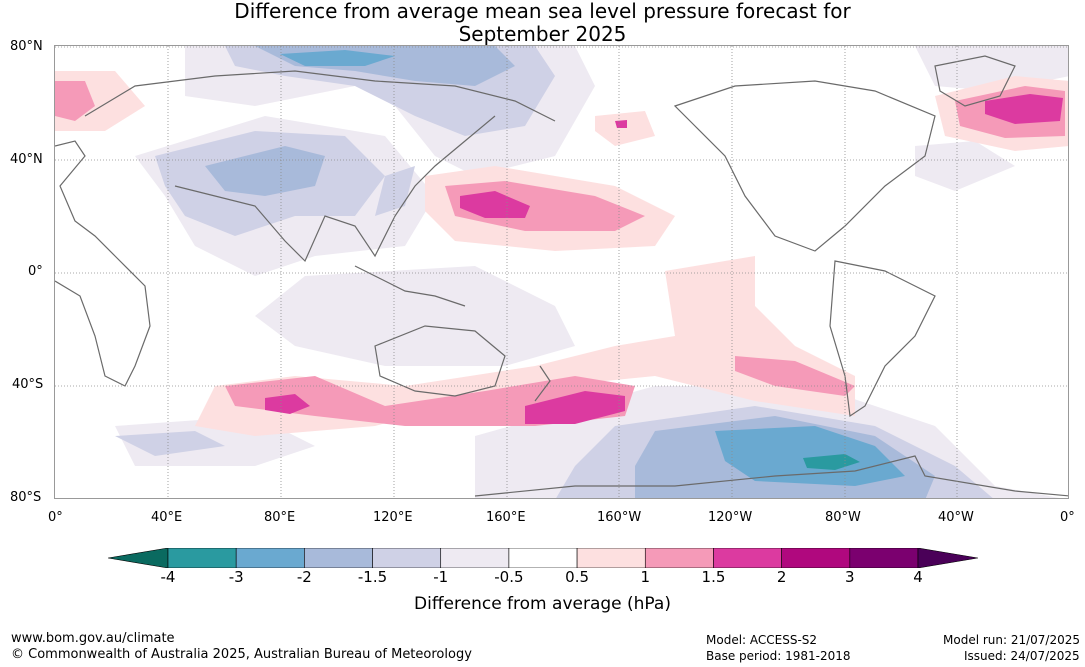 This screenshot has height=667, width=1085. What do you see at coordinates (441, 577) in the screenshot?
I see `legend-tick-label: -1` at bounding box center [441, 577].